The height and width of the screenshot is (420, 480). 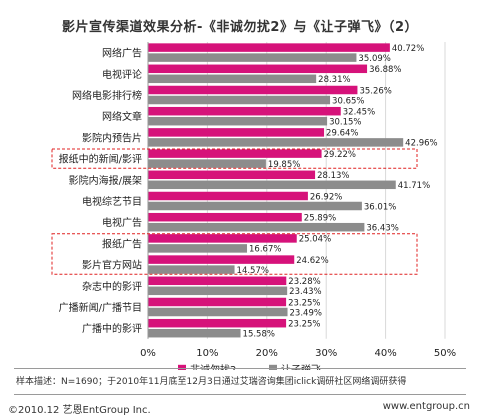 What do you see at coordinates (315, 240) in the screenshot?
I see `data-label: 25.04%` at bounding box center [315, 240].